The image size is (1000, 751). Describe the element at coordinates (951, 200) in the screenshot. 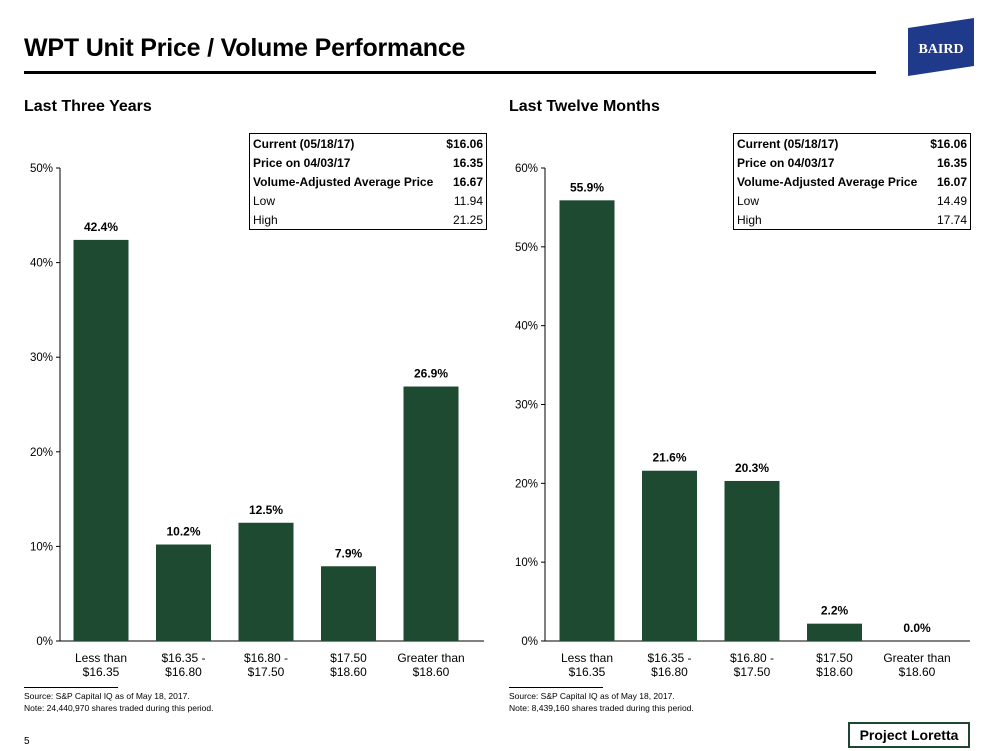

I see `right-stat-value: 14.49` at that location.